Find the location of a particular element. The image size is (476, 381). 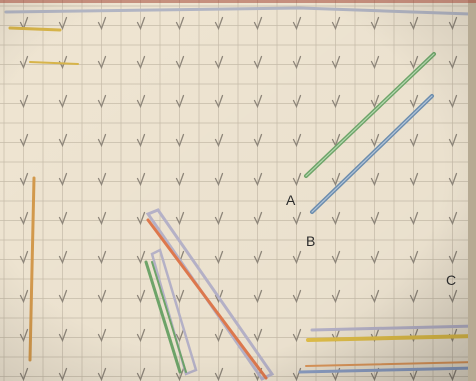

board-frame-right is located at coordinates (472, 190).